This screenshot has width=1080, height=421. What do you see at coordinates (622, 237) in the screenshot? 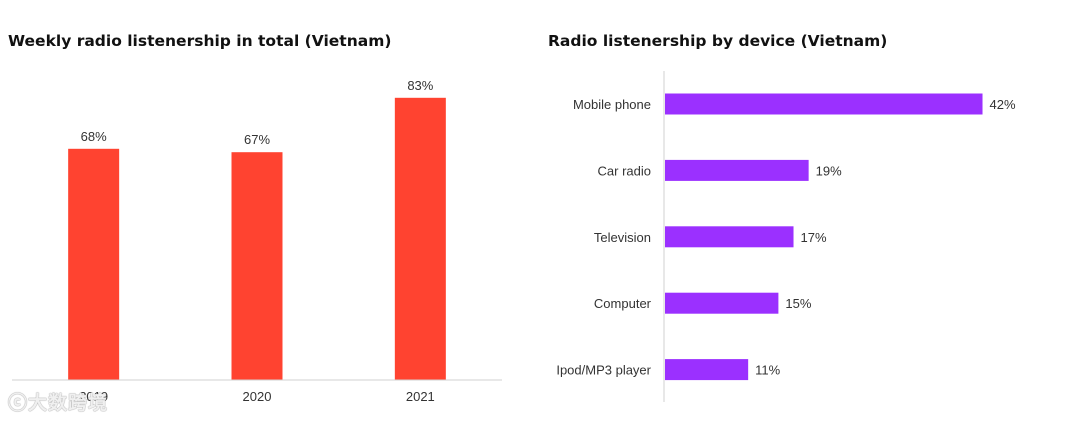
I see `y-tick-television: Television` at bounding box center [622, 237].